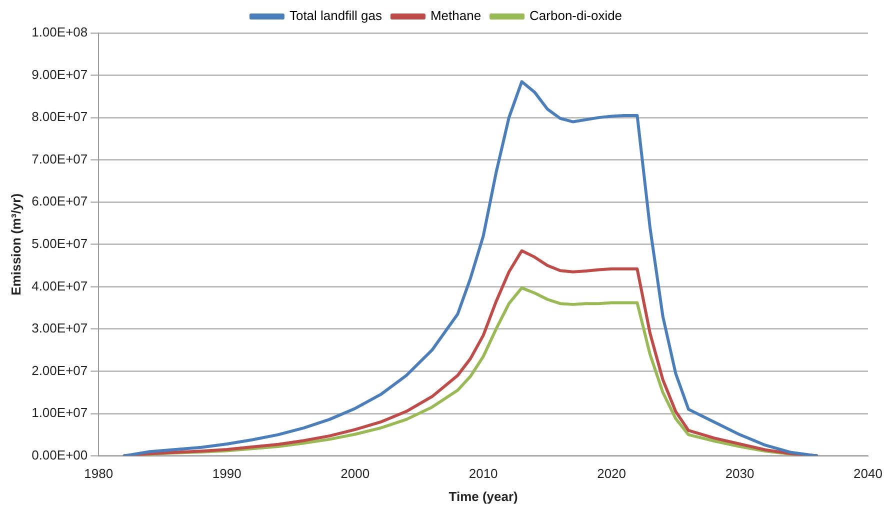  Describe the element at coordinates (868, 474) in the screenshot. I see `x-tick-label: 2040` at that location.